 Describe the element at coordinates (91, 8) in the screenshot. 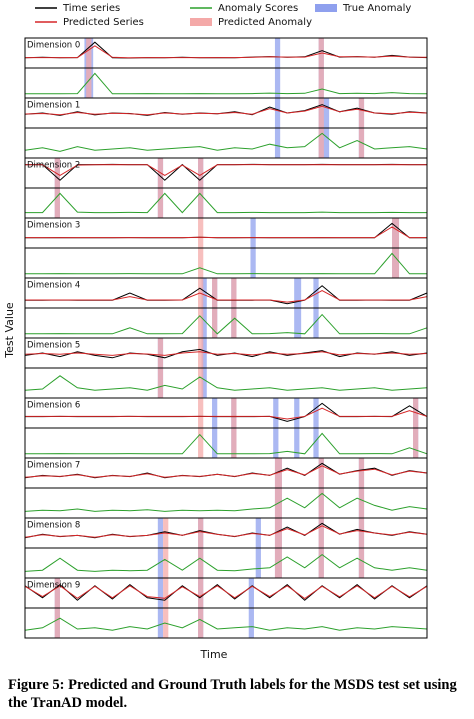

I see `legend-label: Time series` at that location.